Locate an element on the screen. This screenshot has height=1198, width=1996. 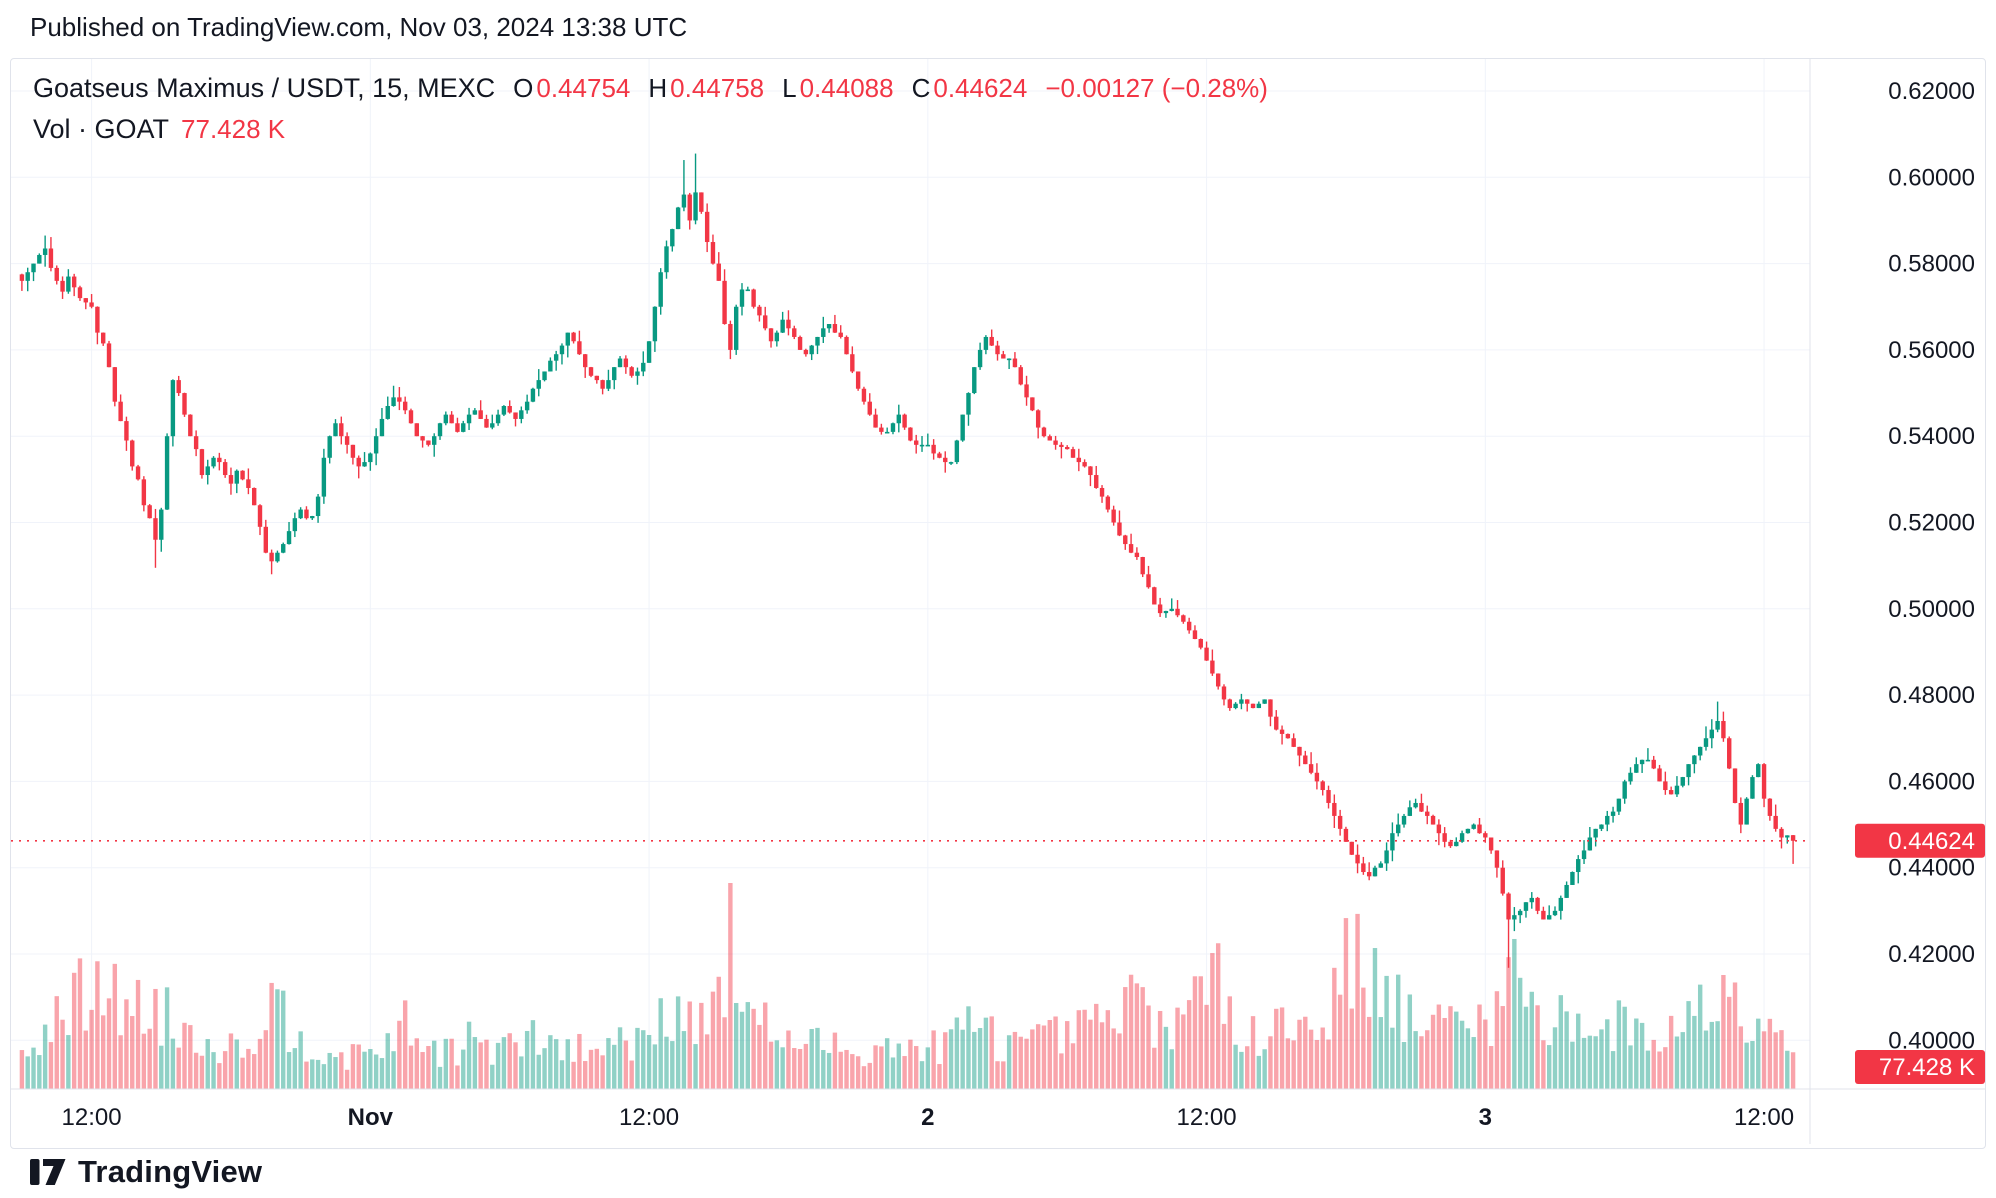
open-label: O is located at coordinates (523, 88).